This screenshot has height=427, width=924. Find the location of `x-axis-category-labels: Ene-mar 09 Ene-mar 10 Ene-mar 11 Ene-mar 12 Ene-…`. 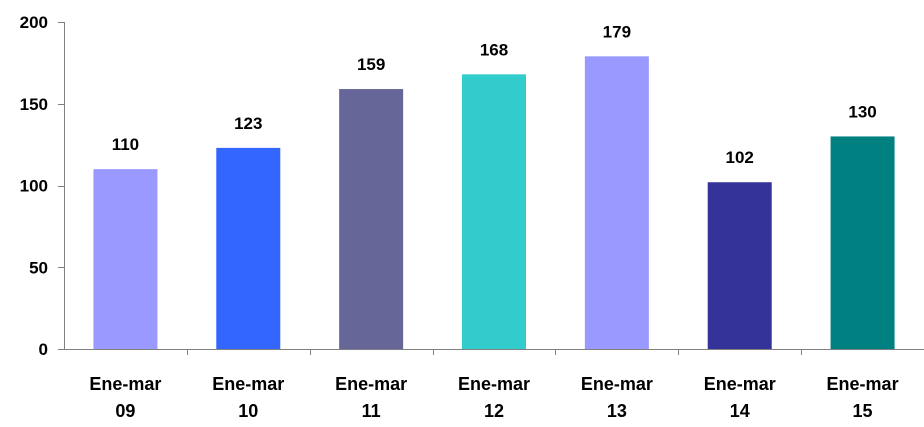

x-axis-category-labels: Ene-mar 09 Ene-mar 10 Ene-mar 11 Ene-mar 12 Ene-… is located at coordinates (493, 397).